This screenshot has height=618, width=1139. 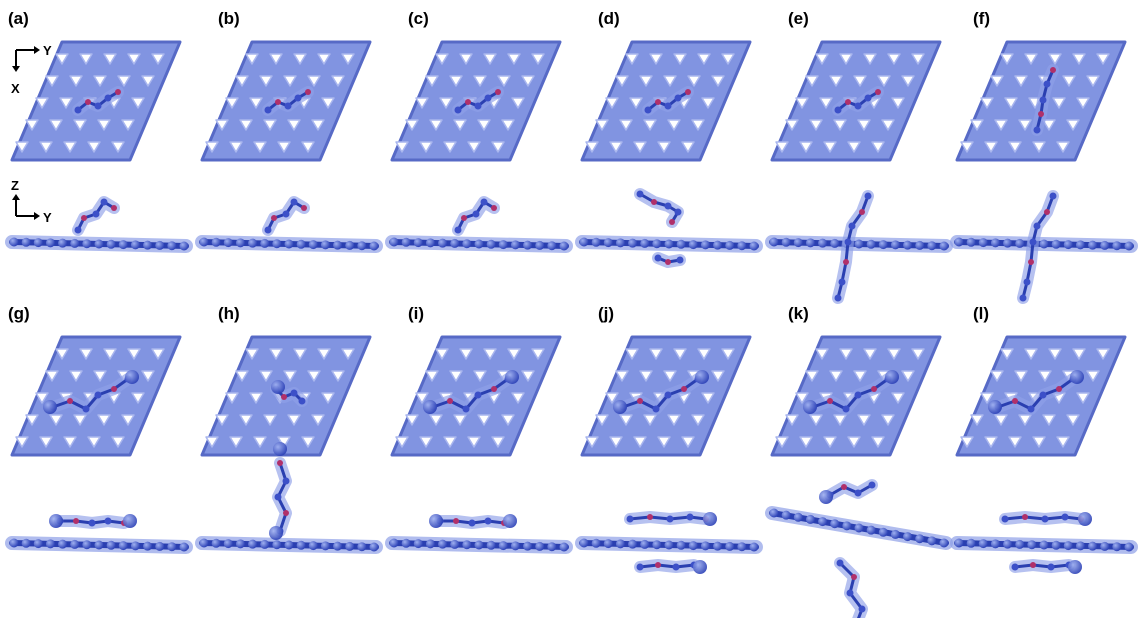 What do you see at coordinates (981, 18) in the screenshot?
I see `panel-label: (f)` at bounding box center [981, 18].